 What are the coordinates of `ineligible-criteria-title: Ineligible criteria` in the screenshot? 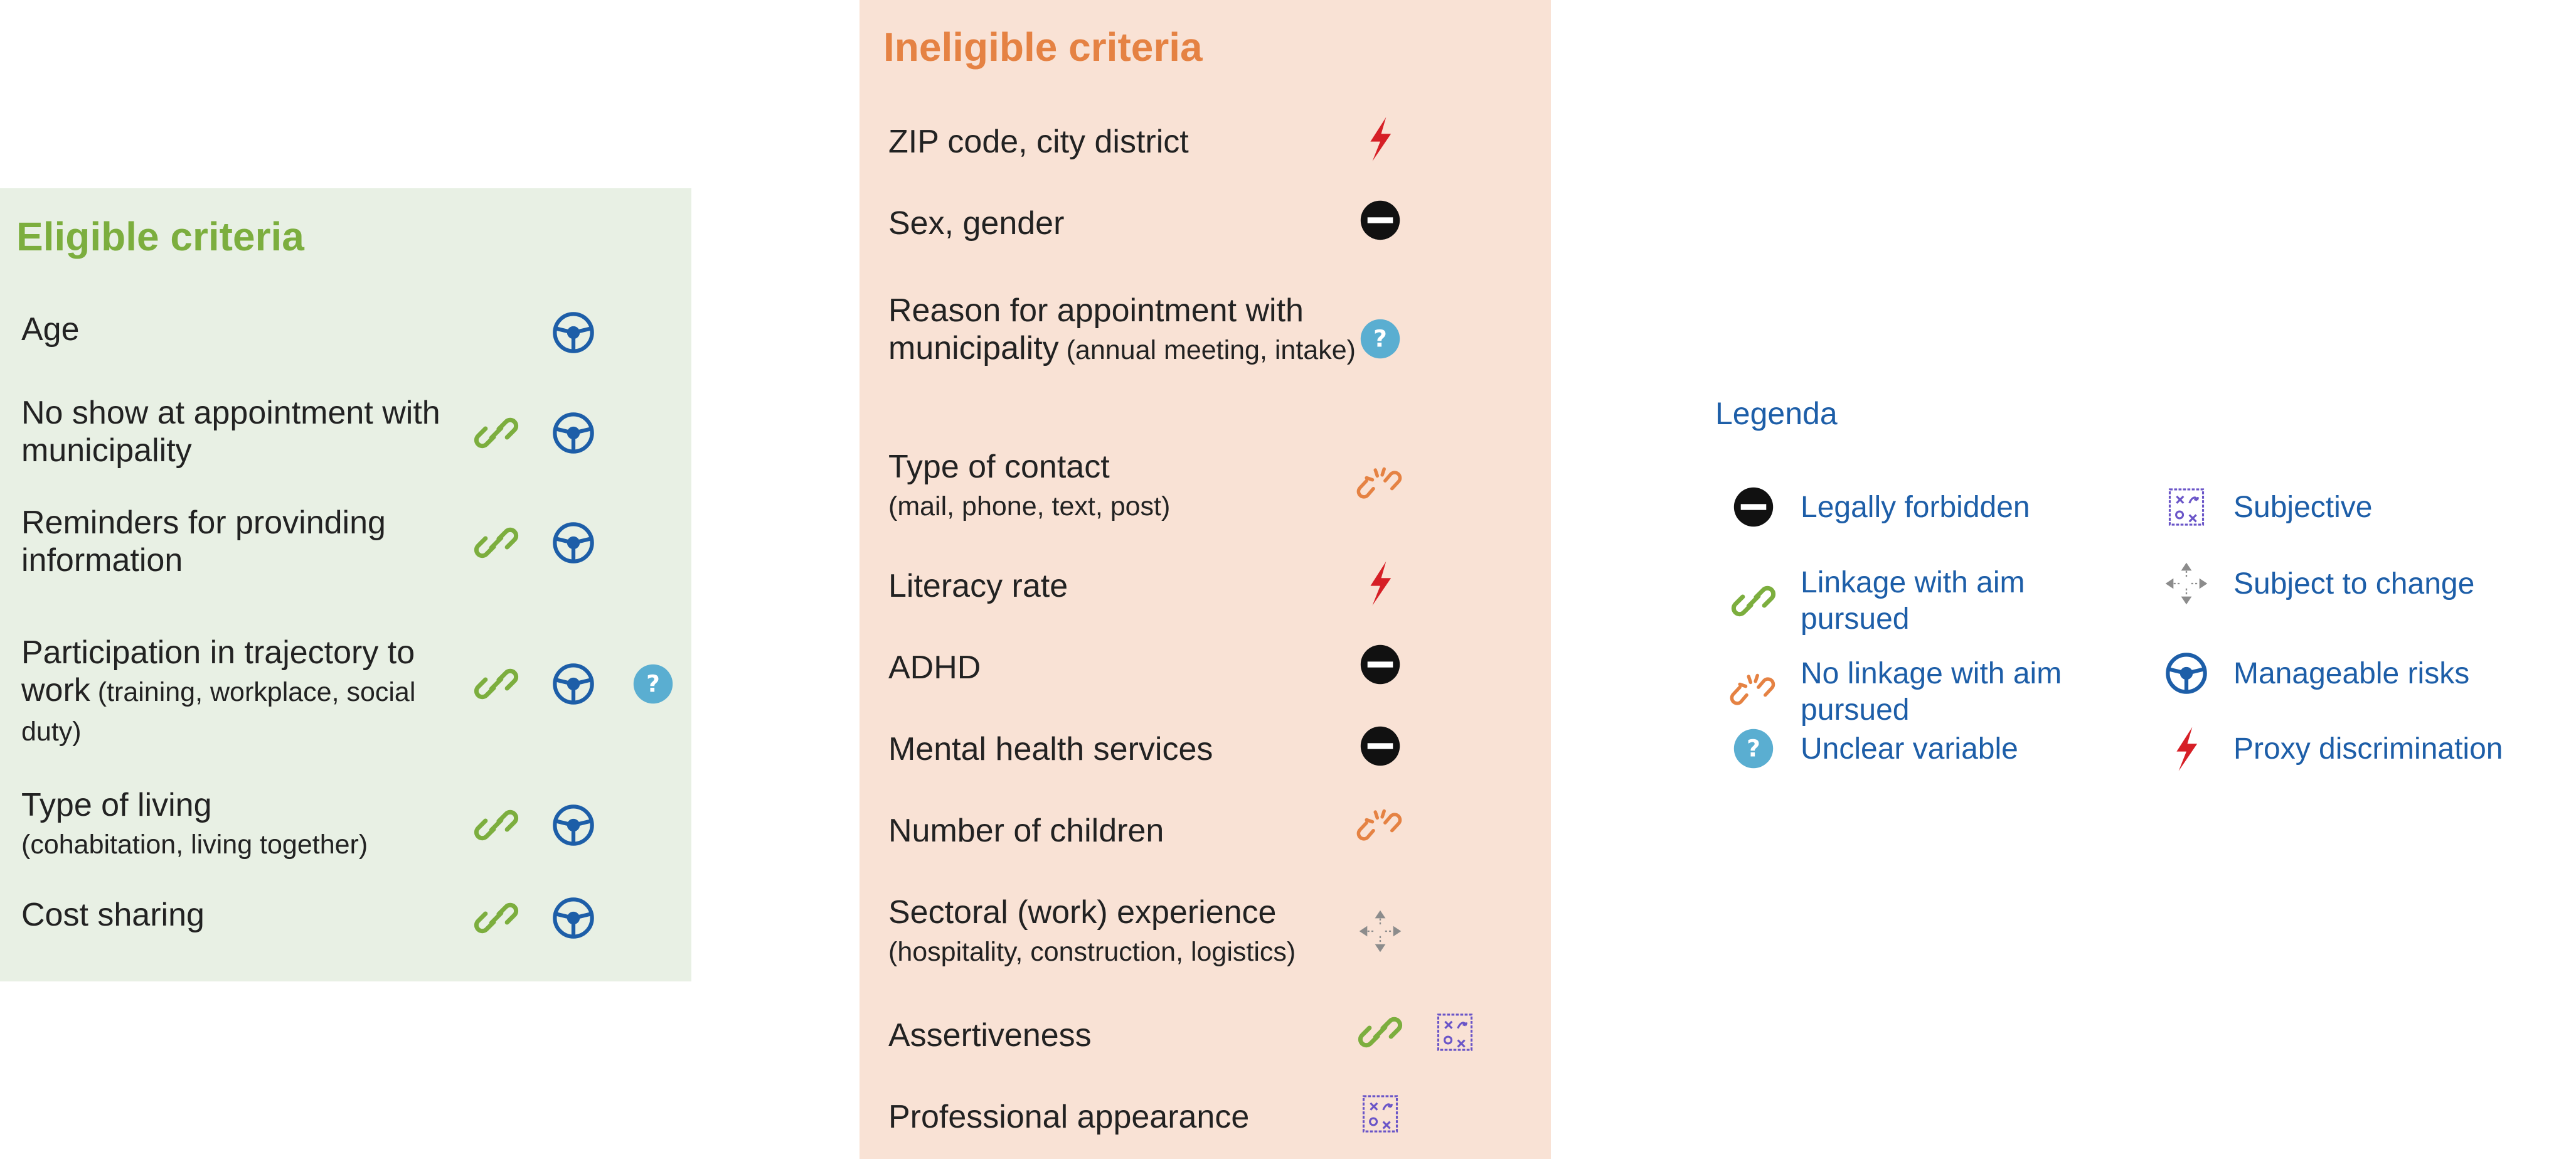 It's located at (1043, 47).